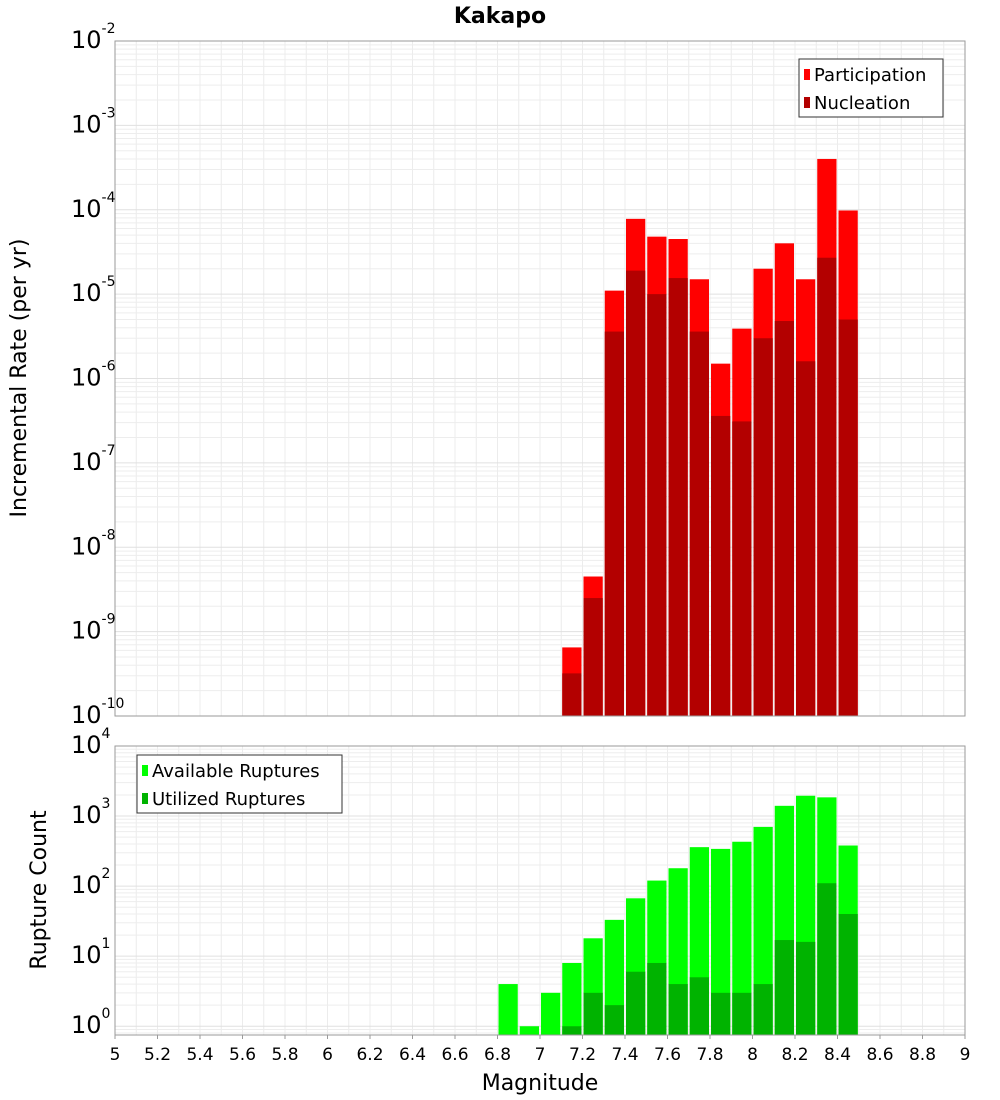  Describe the element at coordinates (91, 742) in the screenshot. I see `count-y-tick-label: 10⁴` at that location.